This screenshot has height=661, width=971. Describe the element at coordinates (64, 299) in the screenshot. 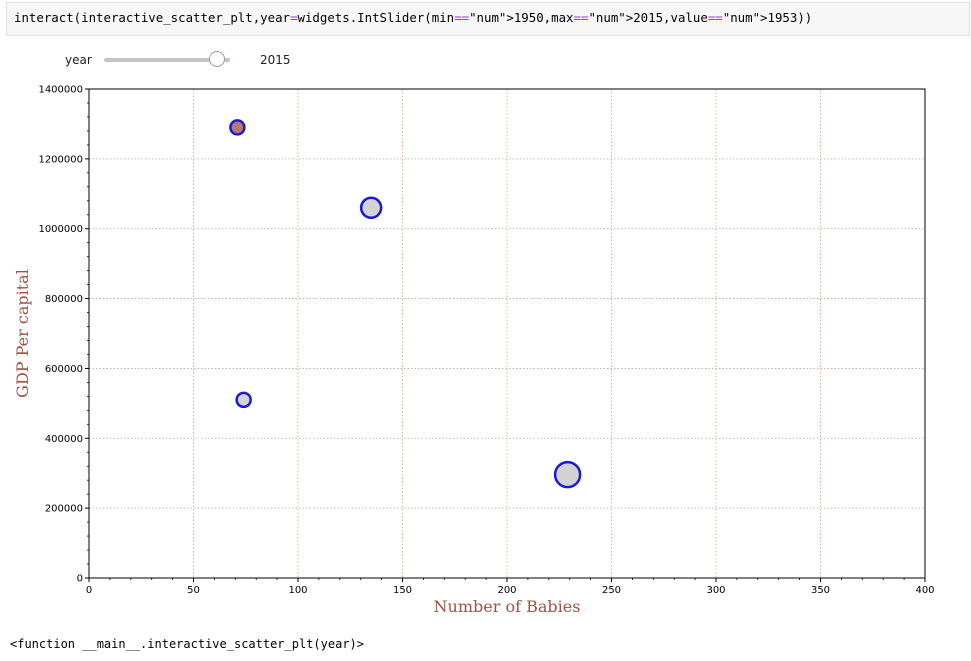

I see `y-tick-label: 800000` at that location.